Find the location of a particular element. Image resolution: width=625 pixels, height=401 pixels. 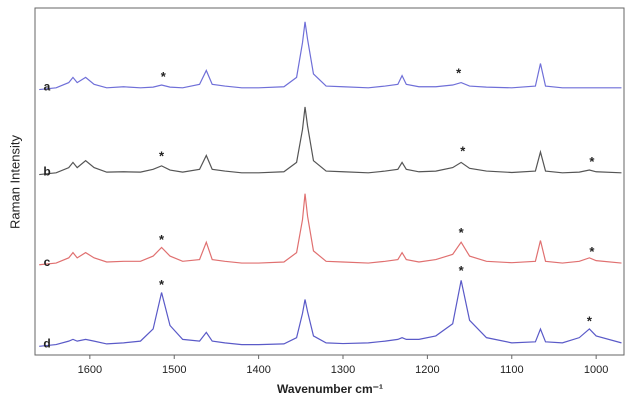

series-label: d is located at coordinates (46, 343).